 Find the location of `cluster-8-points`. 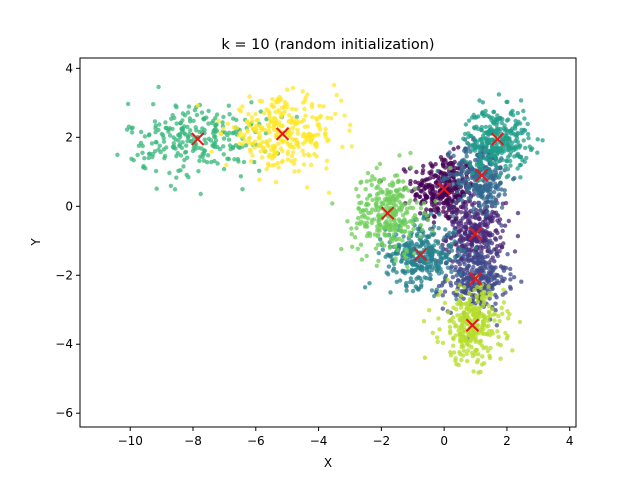

cluster-8-points is located at coordinates (472, 324).